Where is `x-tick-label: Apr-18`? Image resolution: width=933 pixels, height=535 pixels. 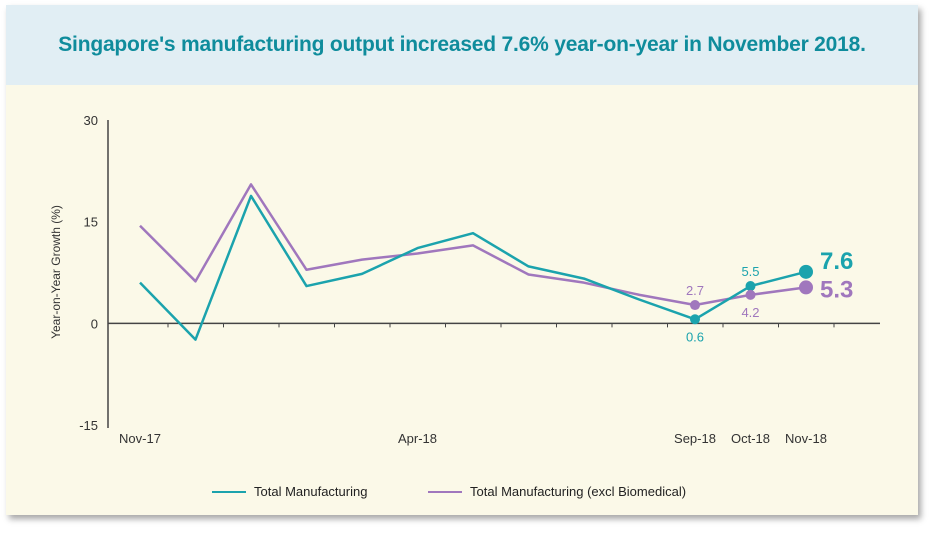 x-tick-label: Apr-18 is located at coordinates (417, 438).